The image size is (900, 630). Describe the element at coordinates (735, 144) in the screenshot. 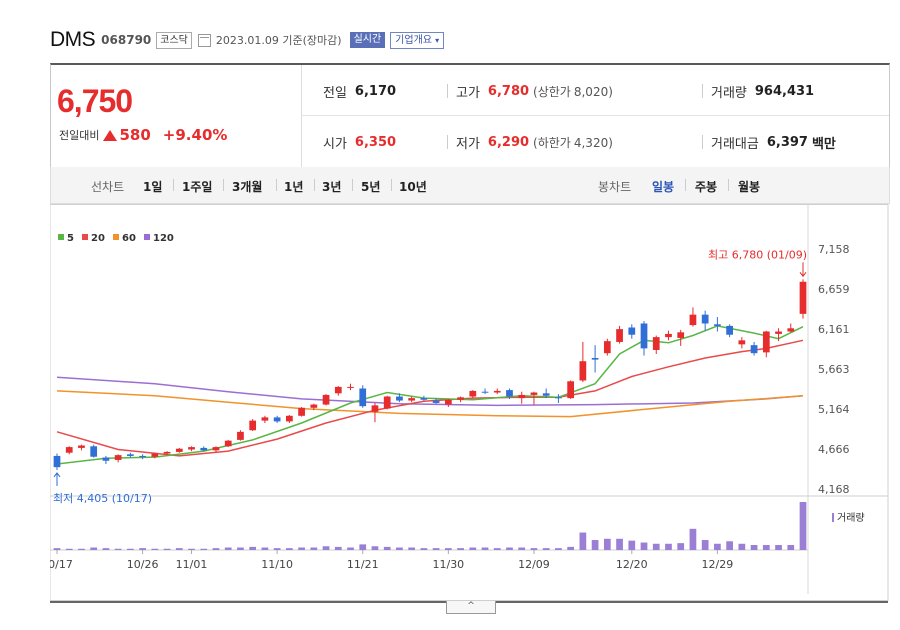

I see `amount-label: 거래대금` at that location.